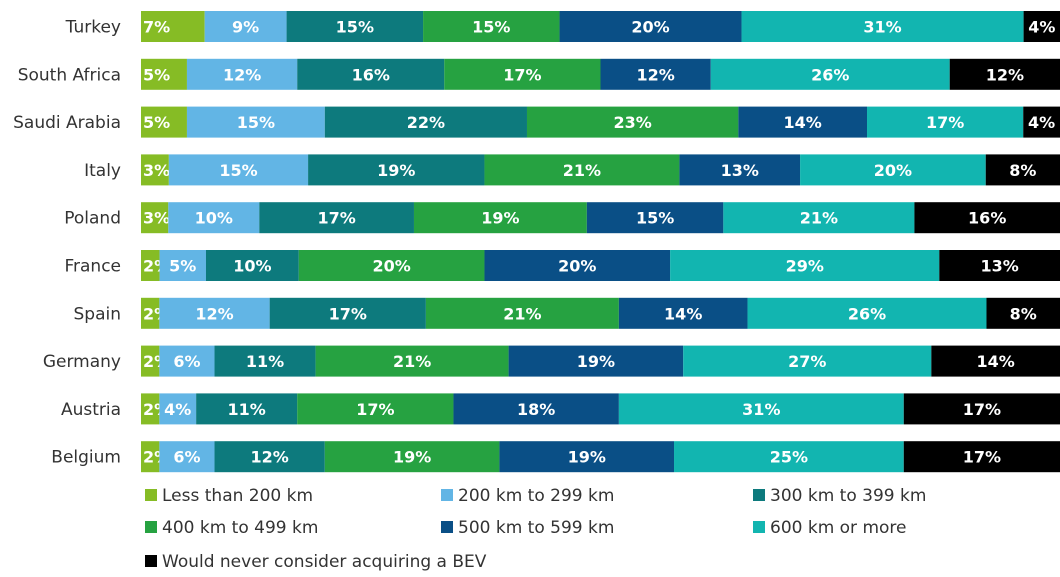 The height and width of the screenshot is (577, 1060). I want to click on bar-segment-poland-500-km-to-599-km, so click(655, 218).